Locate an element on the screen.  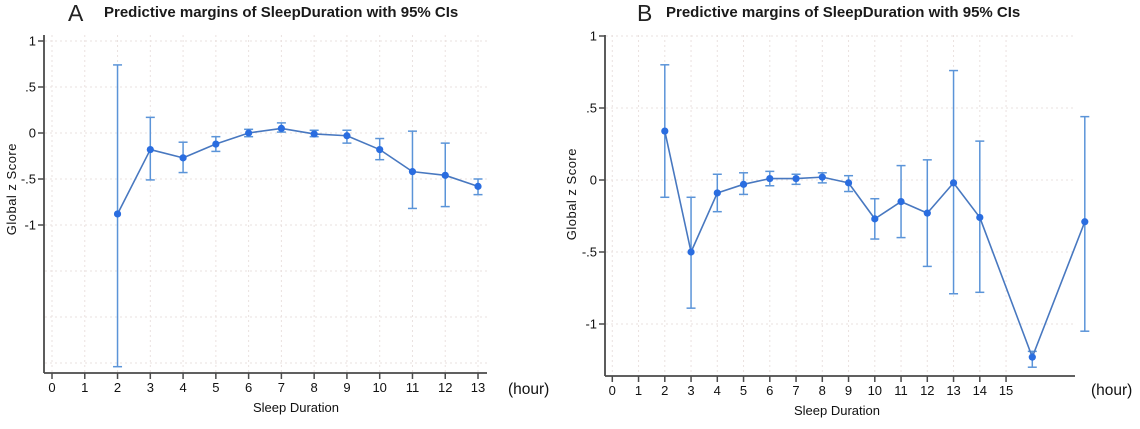
panel-a-y-axis-label: Global z Score is located at coordinates (11, 189).